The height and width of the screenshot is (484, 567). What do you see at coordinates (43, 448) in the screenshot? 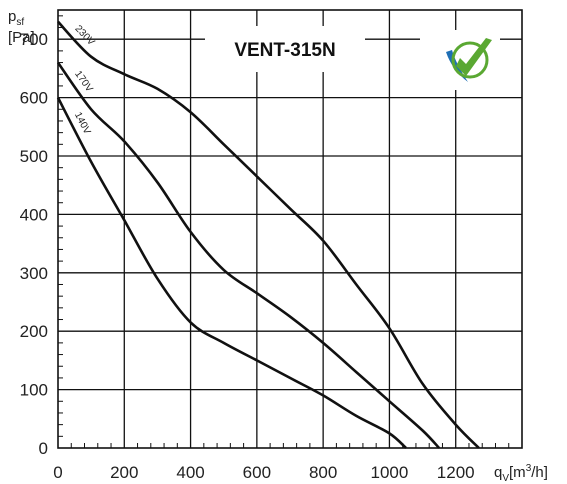
I see `y-tick-label: 0` at bounding box center [43, 448].